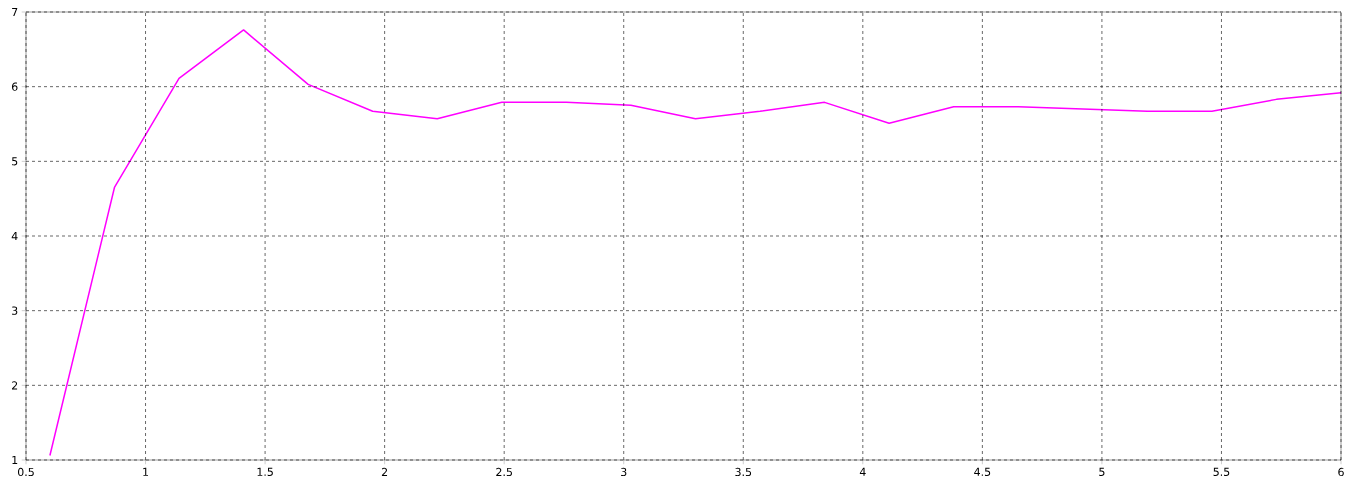 The width and height of the screenshot is (1350, 493). I want to click on x-tick-label: 4, so click(862, 471).